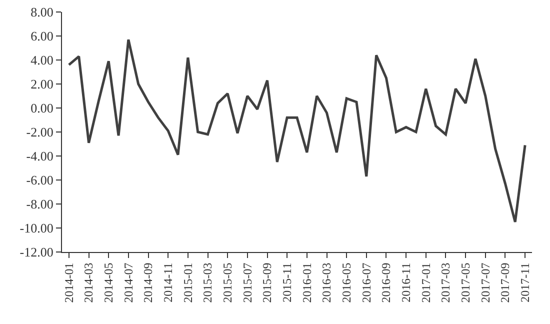  I want to click on x-tick-label: 2016-03, so click(327, 282).